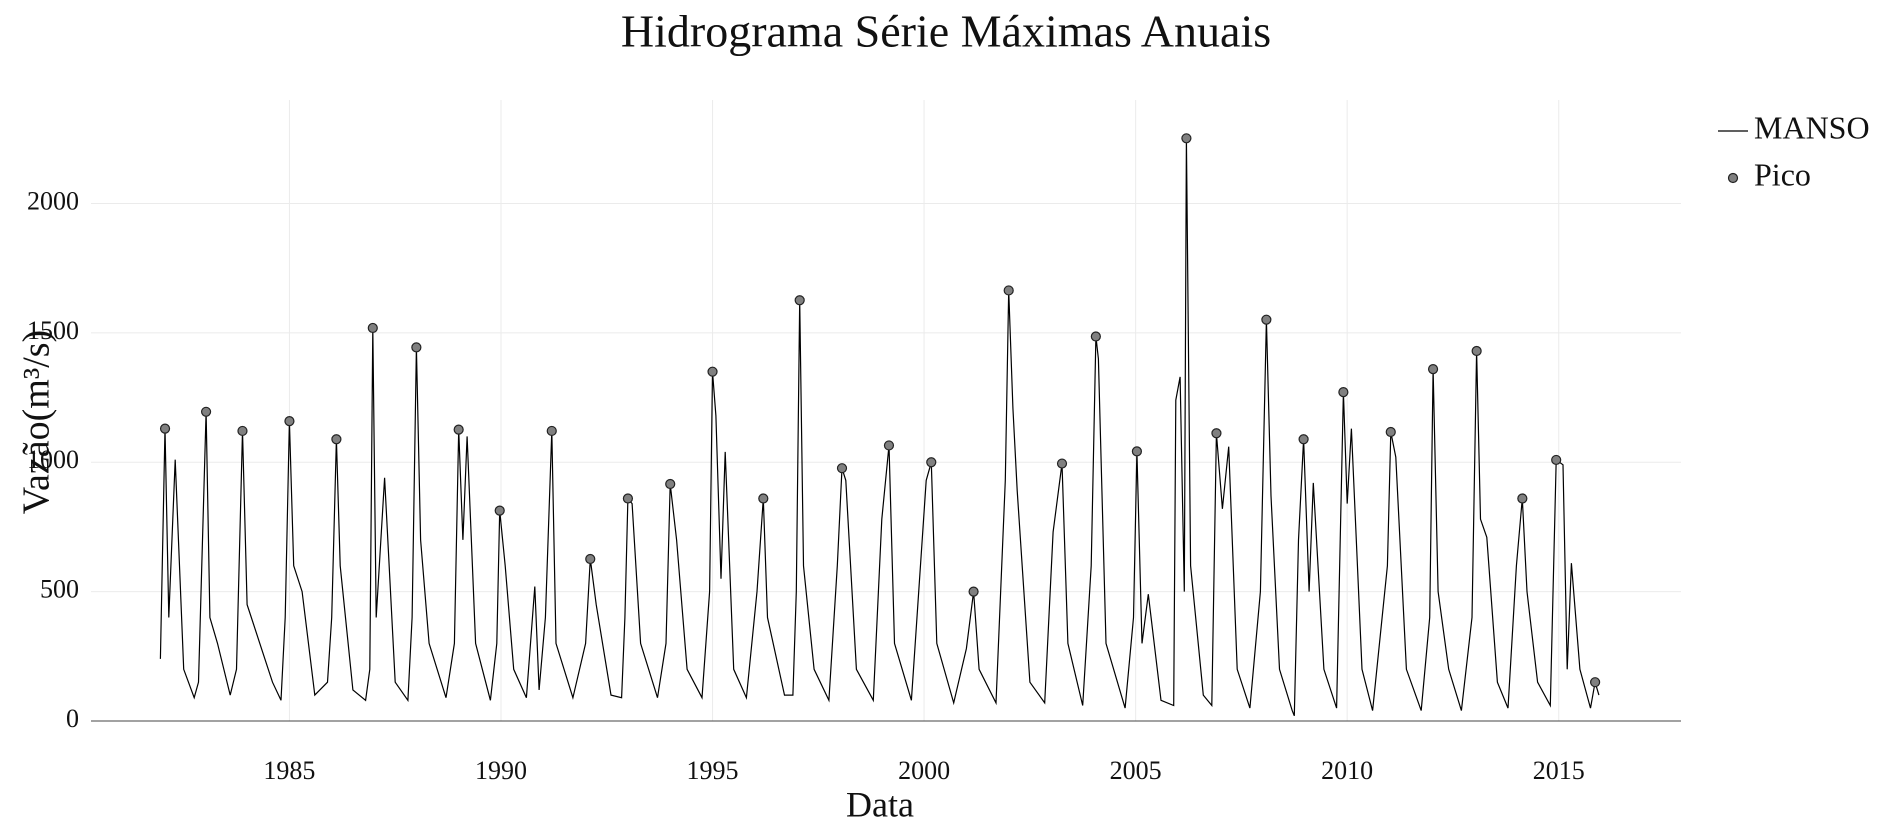 The width and height of the screenshot is (1890, 827). What do you see at coordinates (53, 459) in the screenshot?
I see `y-tick-label: 1000` at bounding box center [53, 459].